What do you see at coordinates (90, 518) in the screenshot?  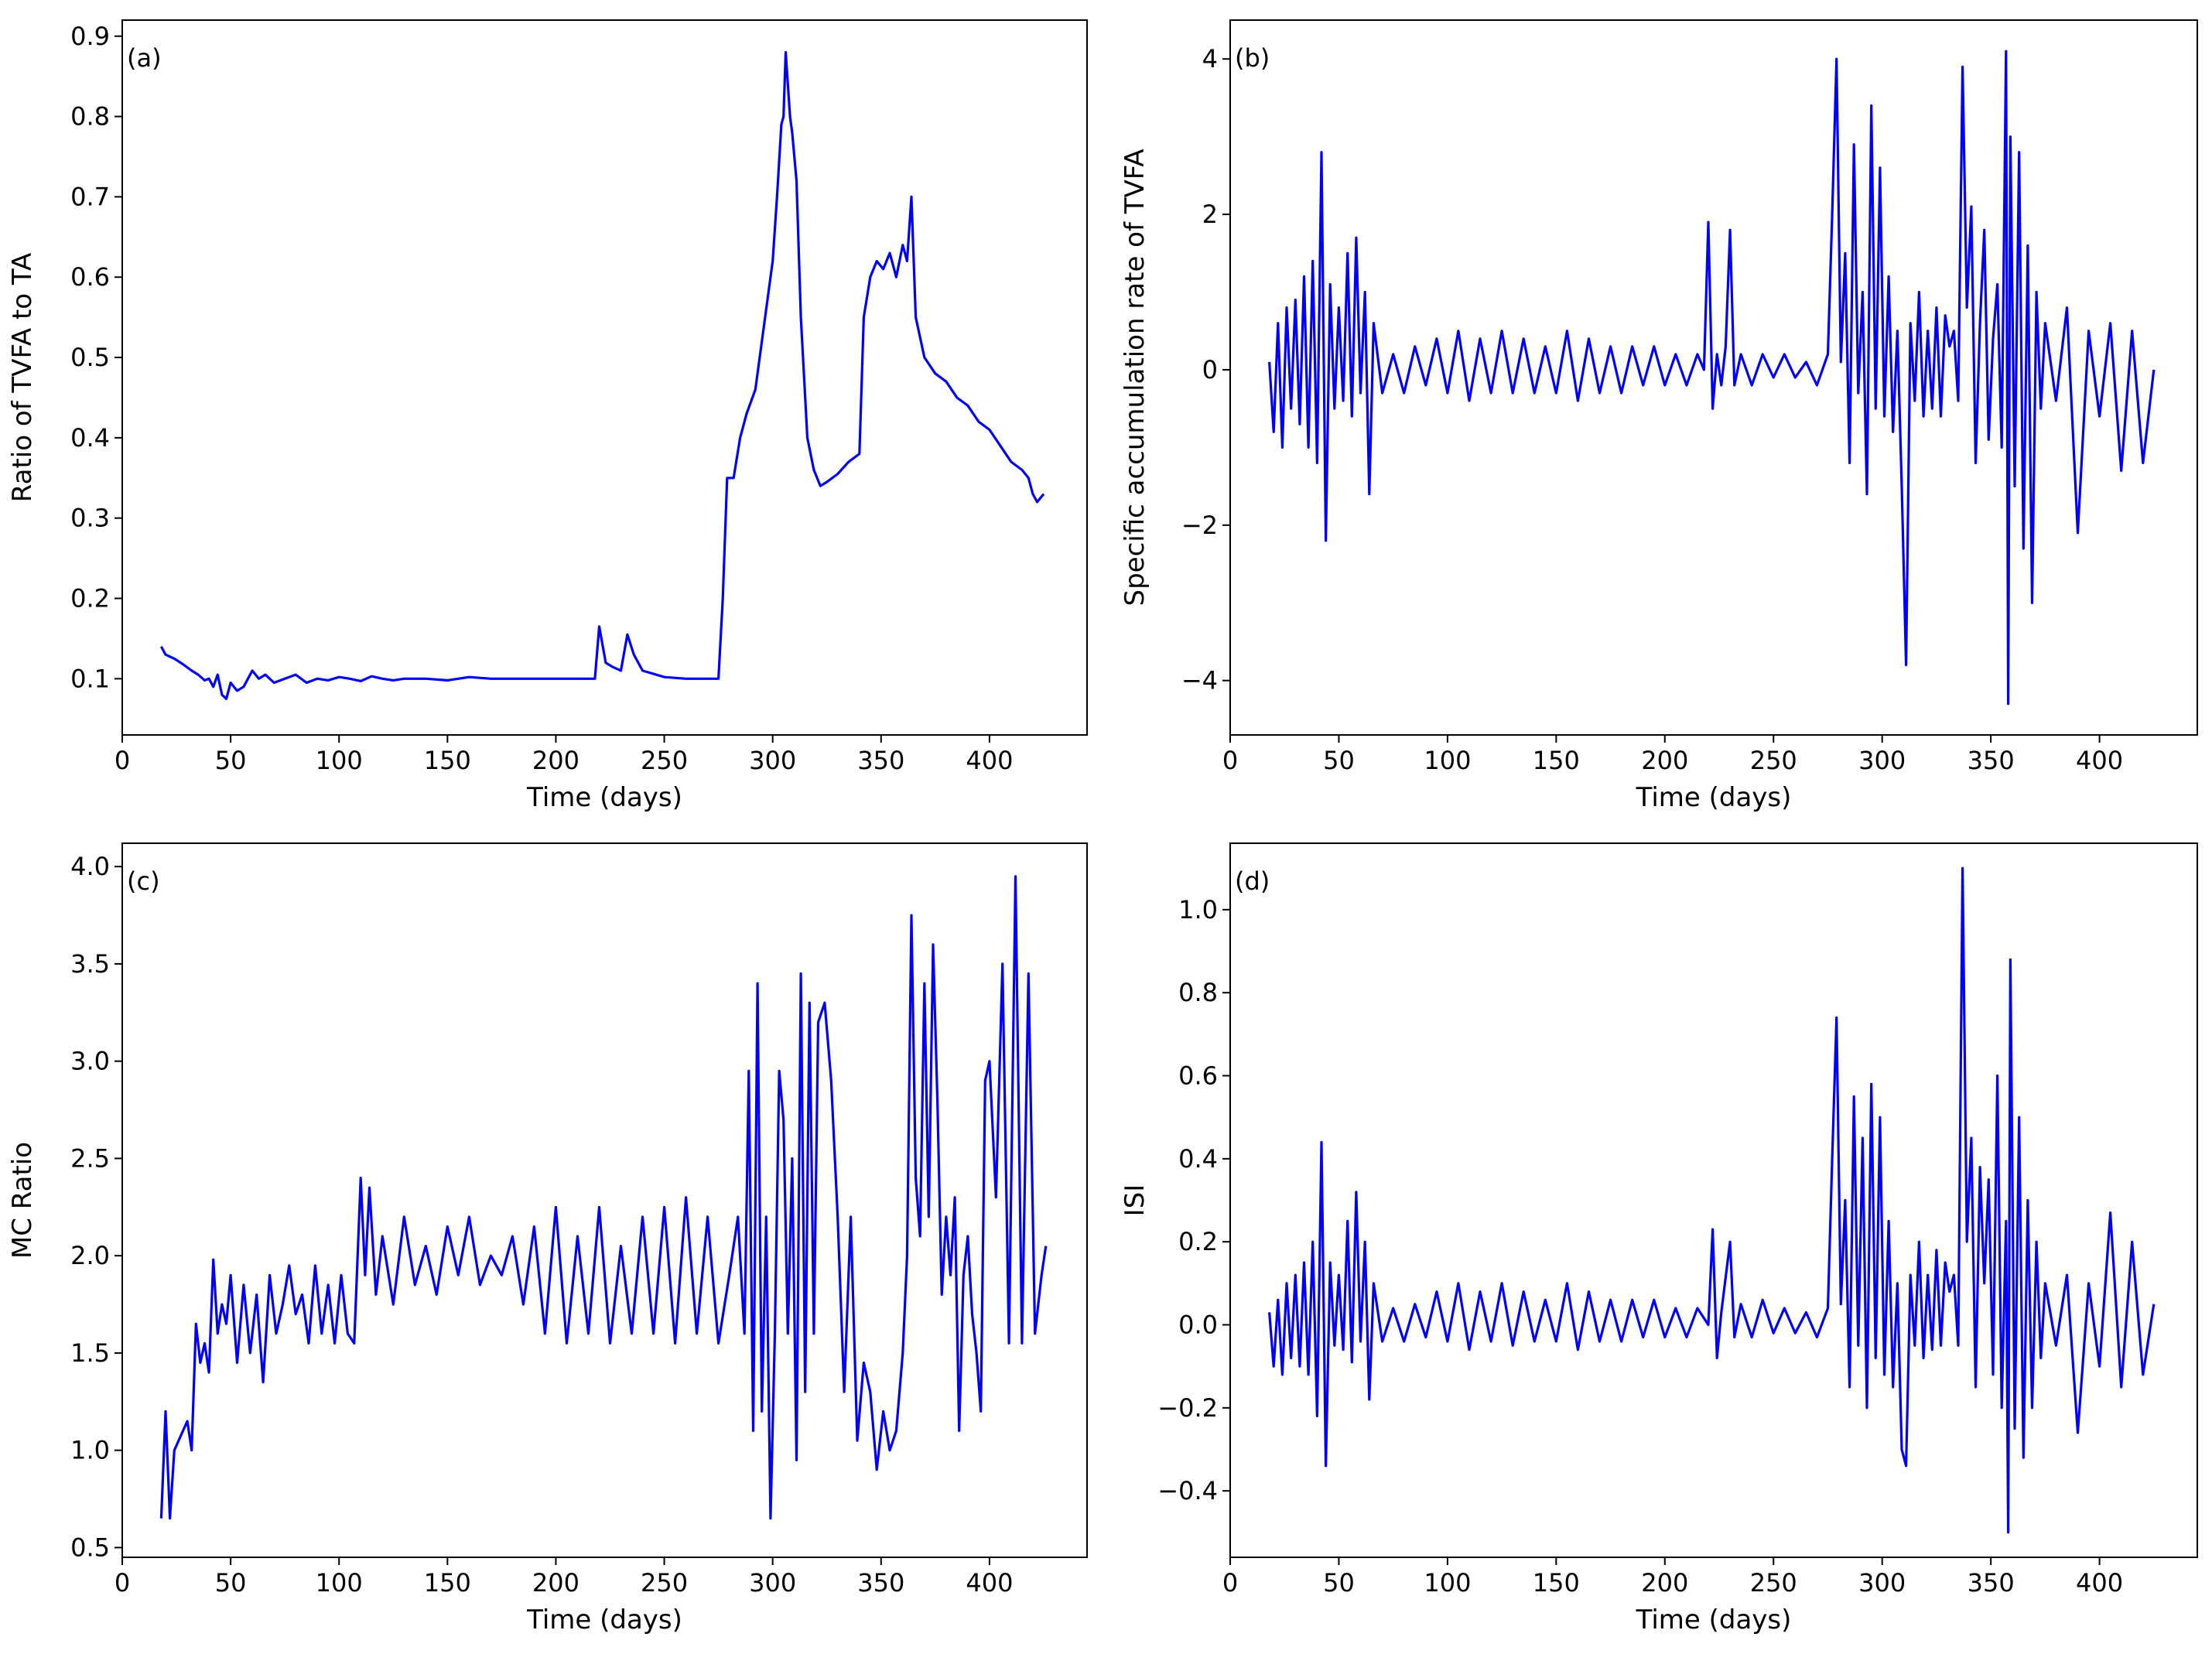 I see `y-tick-label: 0.3` at bounding box center [90, 518].